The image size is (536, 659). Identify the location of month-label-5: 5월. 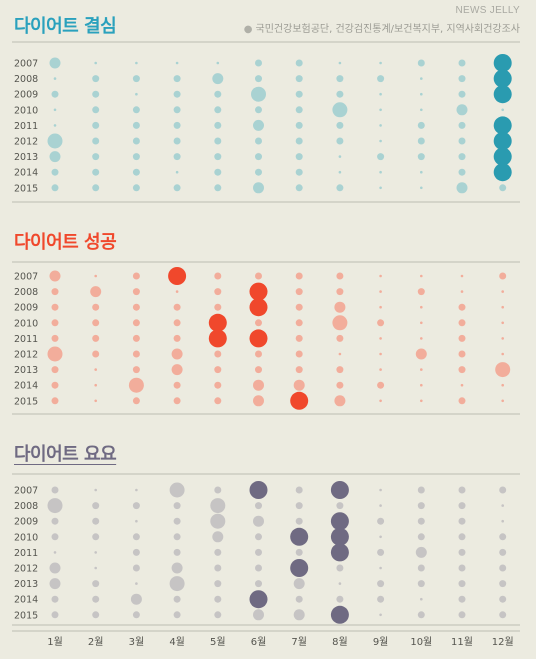
(218, 642).